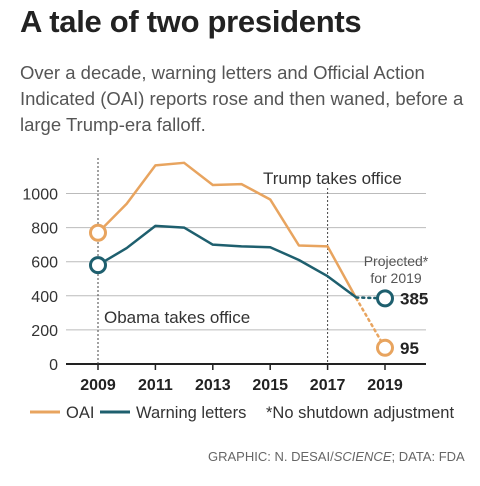 This screenshot has height=486, width=480. I want to click on credit-prefix: GRAPHIC: N. DESAI/, so click(271, 456).